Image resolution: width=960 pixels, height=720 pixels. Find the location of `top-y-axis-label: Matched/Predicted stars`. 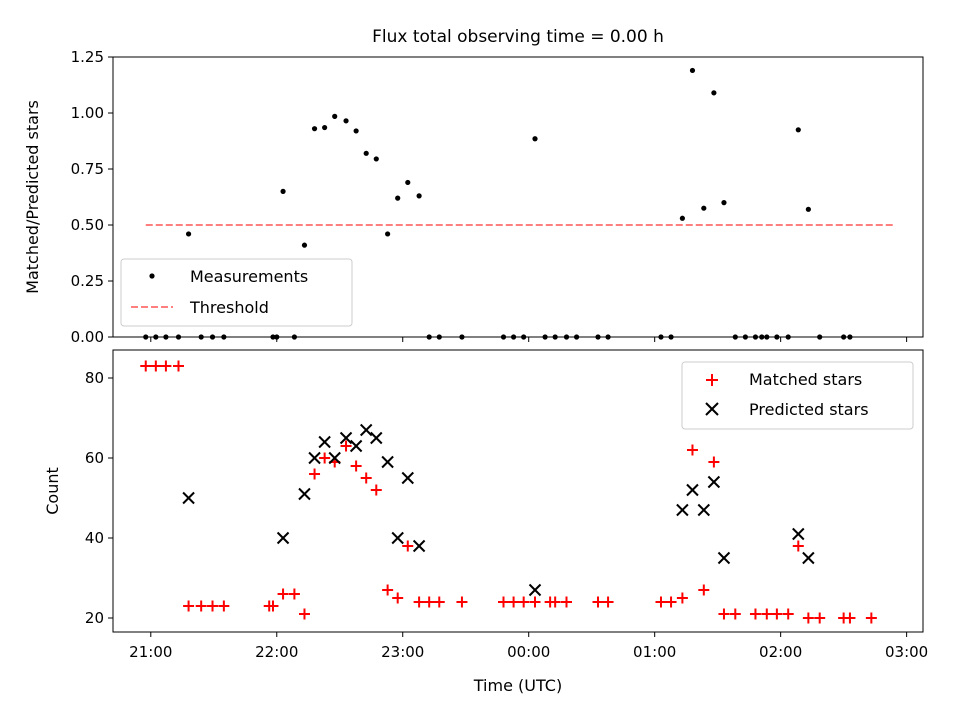

top-y-axis-label: Matched/Predicted stars is located at coordinates (32, 197).